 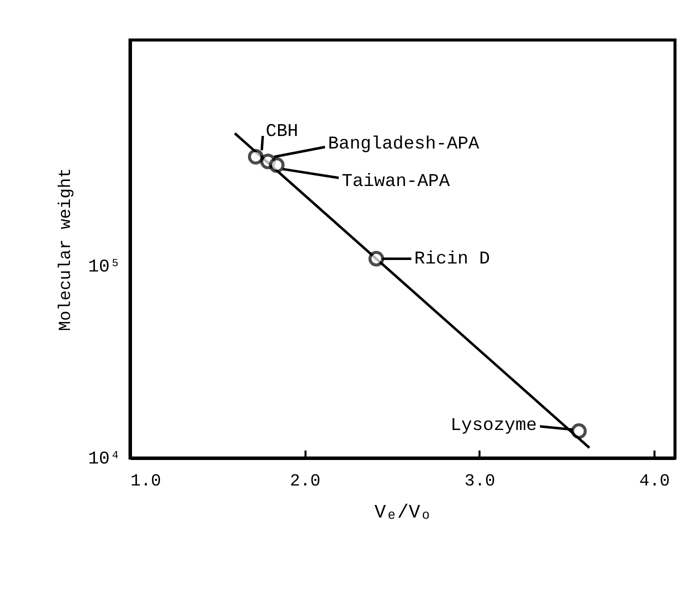 What do you see at coordinates (480, 482) in the screenshot?
I see `x-tick-label: 3.0` at bounding box center [480, 482].